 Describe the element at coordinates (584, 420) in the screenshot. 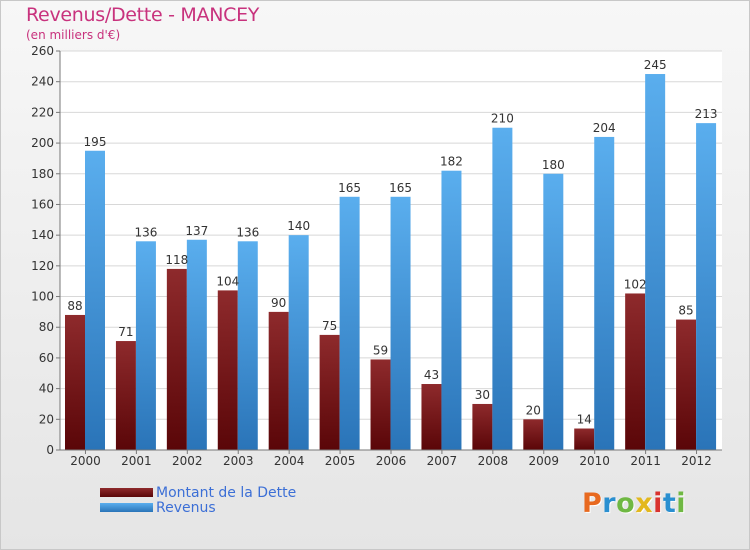

I see `data-label-dette-2010: 14` at that location.